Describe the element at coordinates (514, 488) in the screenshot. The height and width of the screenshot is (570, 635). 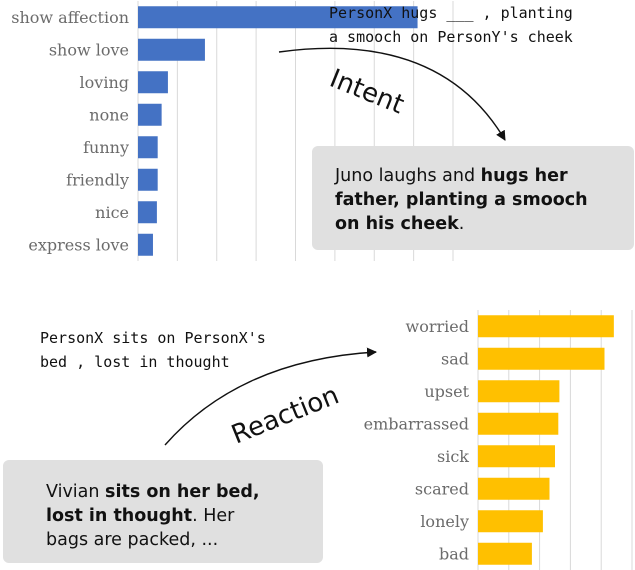
I see `reaction-bar-scared` at that location.